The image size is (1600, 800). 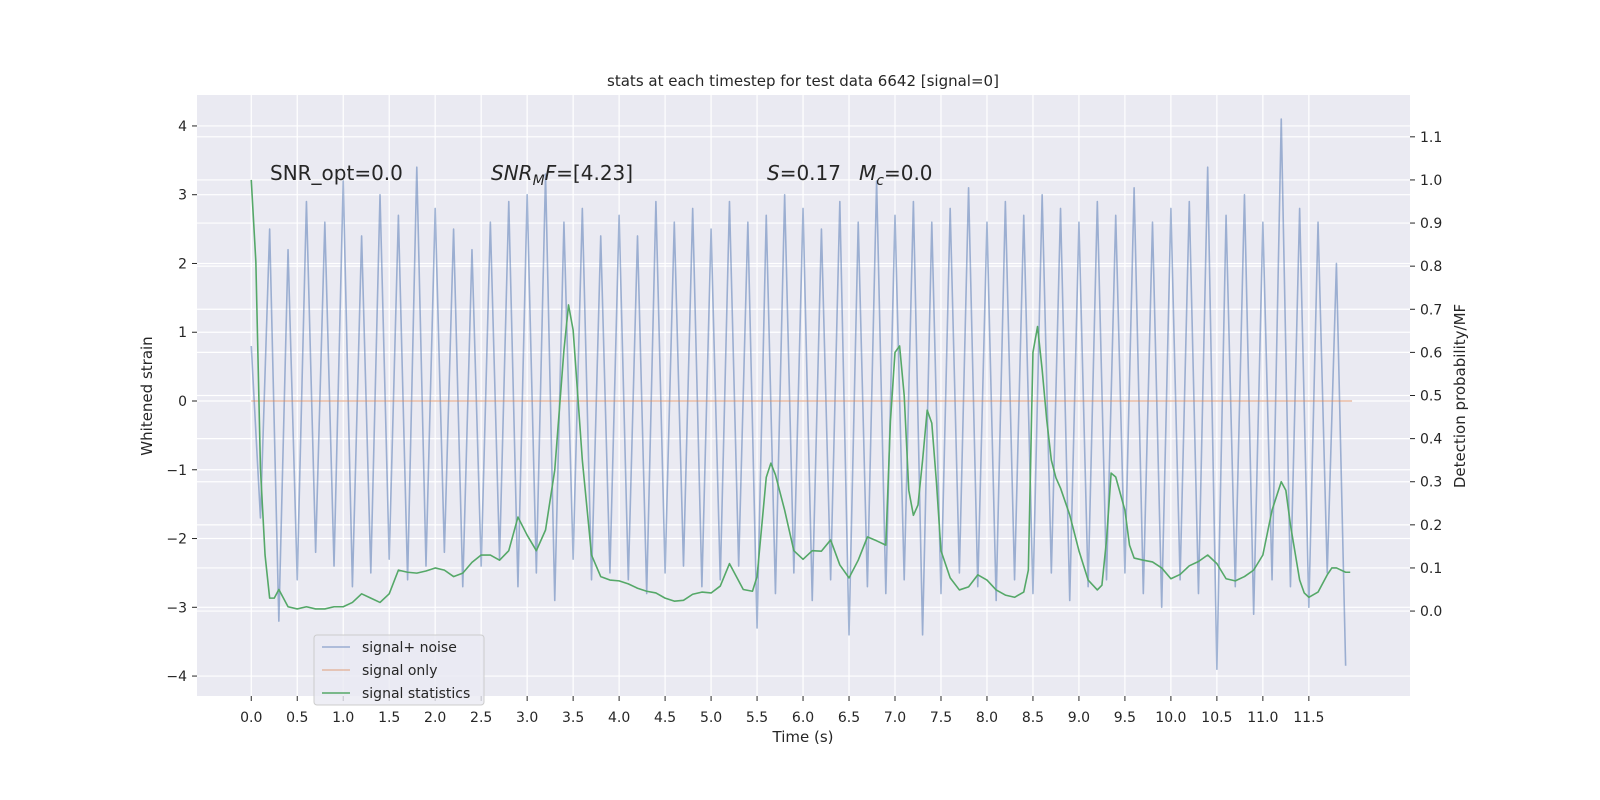 I want to click on y2-tick-label: 1.0, so click(x=1431, y=181).